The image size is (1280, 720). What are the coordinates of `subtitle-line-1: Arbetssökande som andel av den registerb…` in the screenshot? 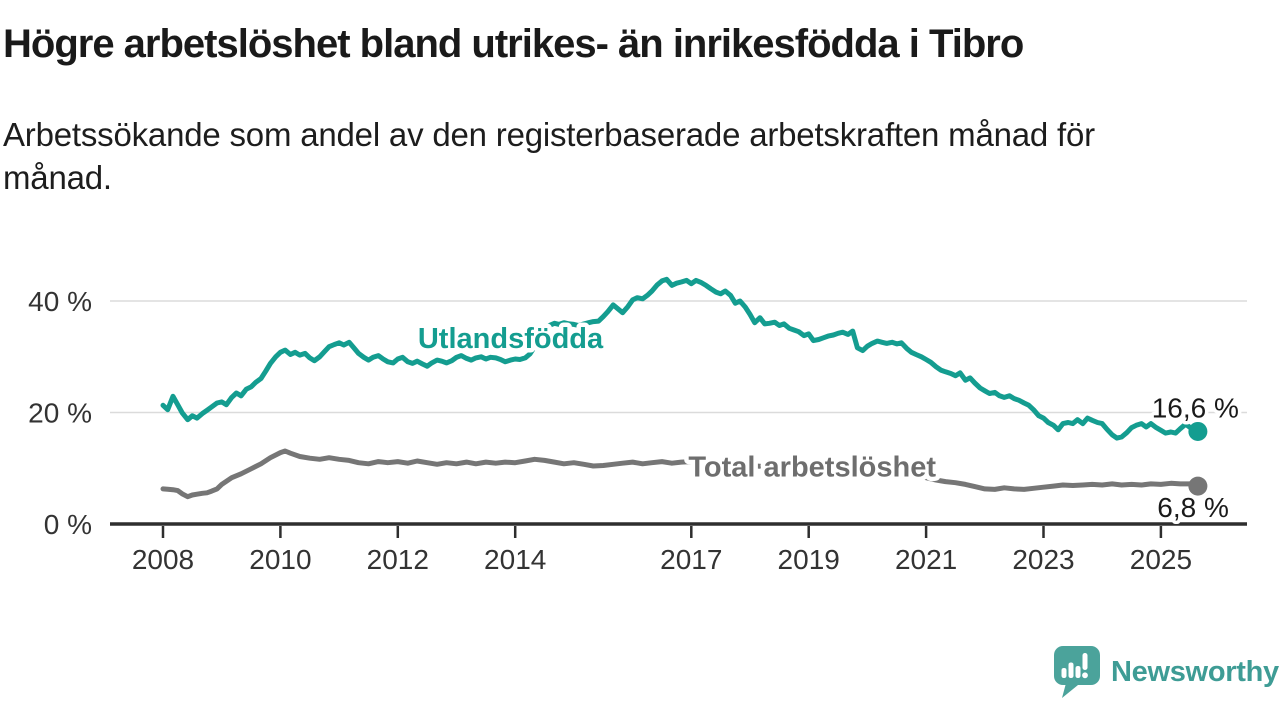 It's located at (549, 134).